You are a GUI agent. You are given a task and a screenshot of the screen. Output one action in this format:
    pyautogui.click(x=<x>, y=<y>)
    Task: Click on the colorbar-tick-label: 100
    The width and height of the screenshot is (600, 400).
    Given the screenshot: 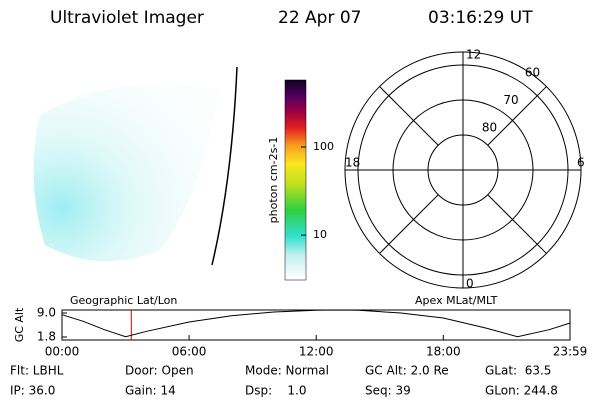 What is the action you would take?
    pyautogui.click(x=323, y=146)
    